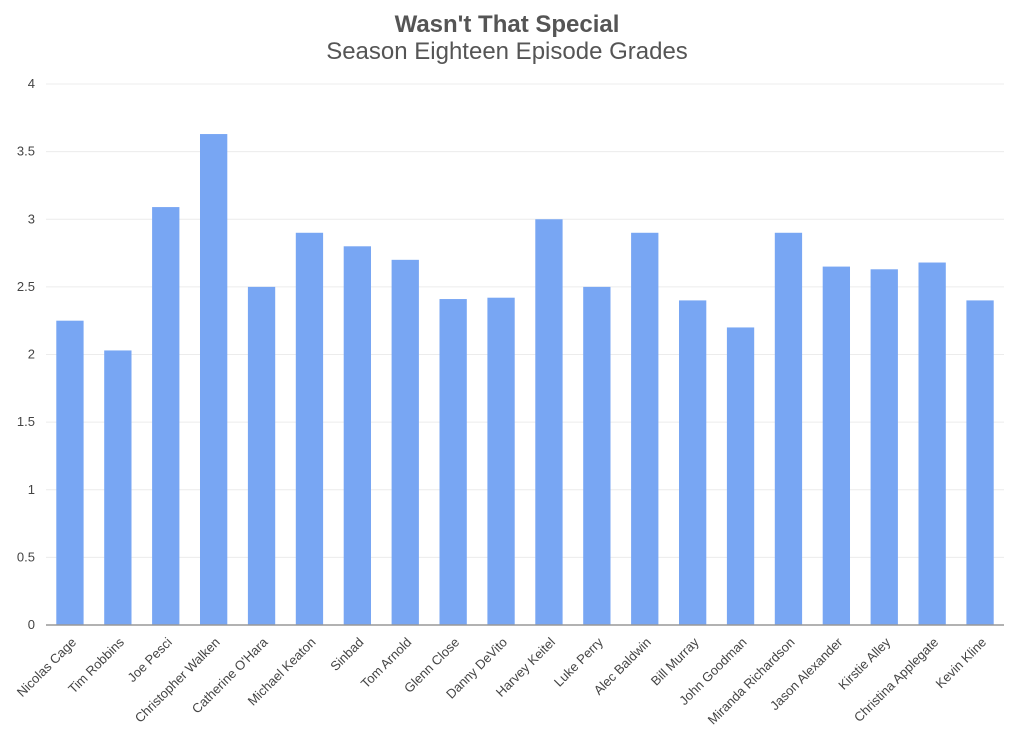 Image resolution: width=1020 pixels, height=743 pixels. I want to click on x-tick-label: Christopher Walken, so click(177, 680).